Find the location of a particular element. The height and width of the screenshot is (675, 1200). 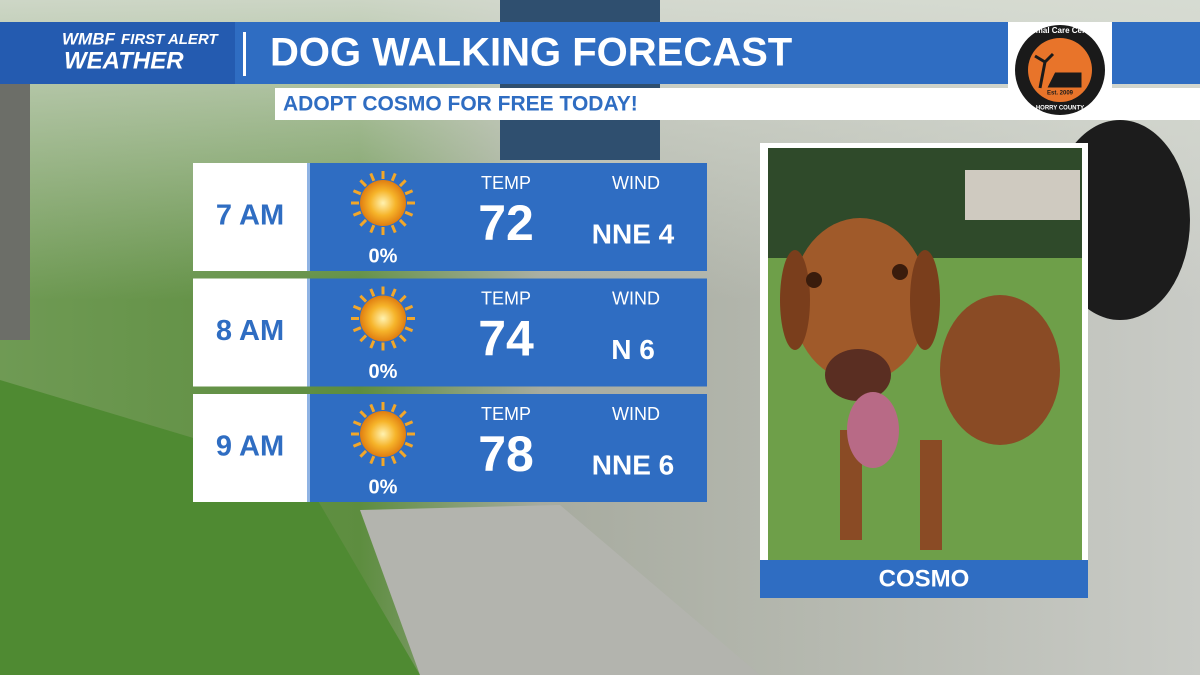

dog-leg is located at coordinates (931, 495).